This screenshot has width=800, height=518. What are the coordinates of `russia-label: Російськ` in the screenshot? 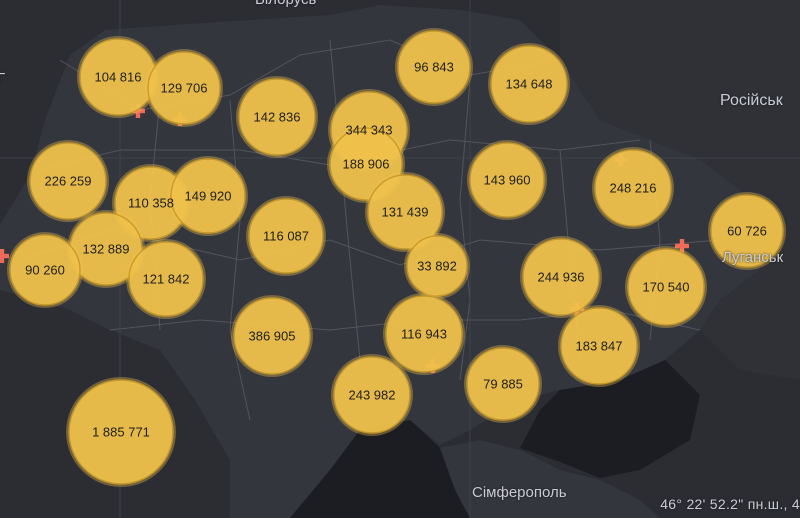 It's located at (751, 100).